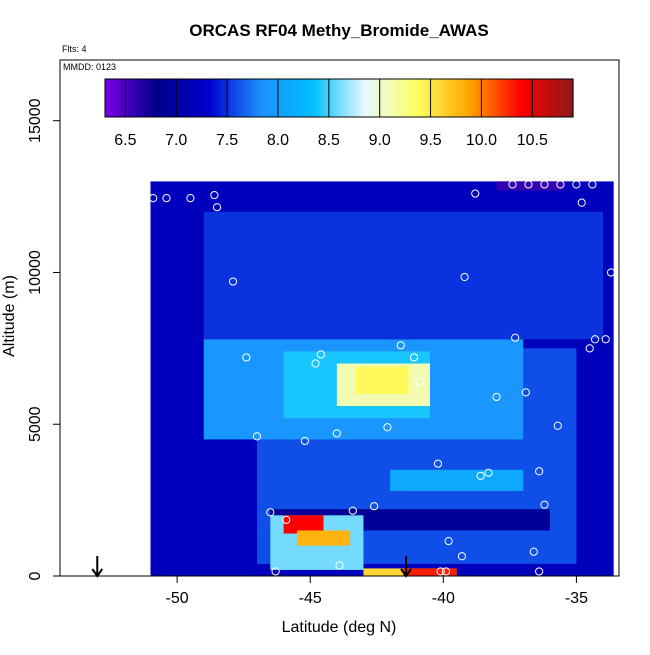  Describe the element at coordinates (339, 627) in the screenshot. I see `x-axis-label: Latitude (deg N)` at that location.